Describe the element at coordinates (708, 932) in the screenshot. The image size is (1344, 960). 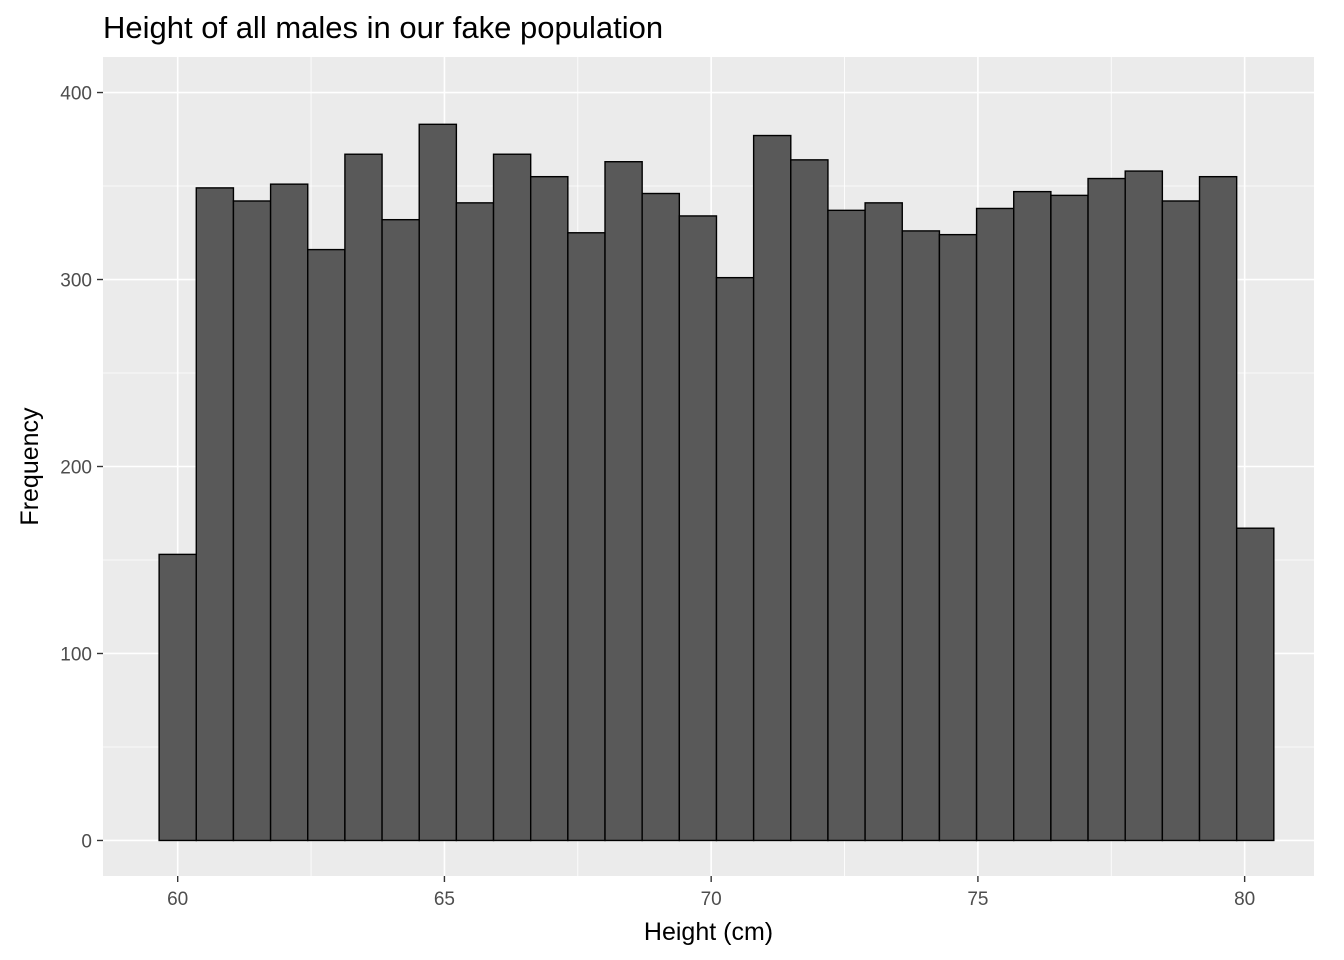
I see `x-axis-title: Height (cm)` at that location.